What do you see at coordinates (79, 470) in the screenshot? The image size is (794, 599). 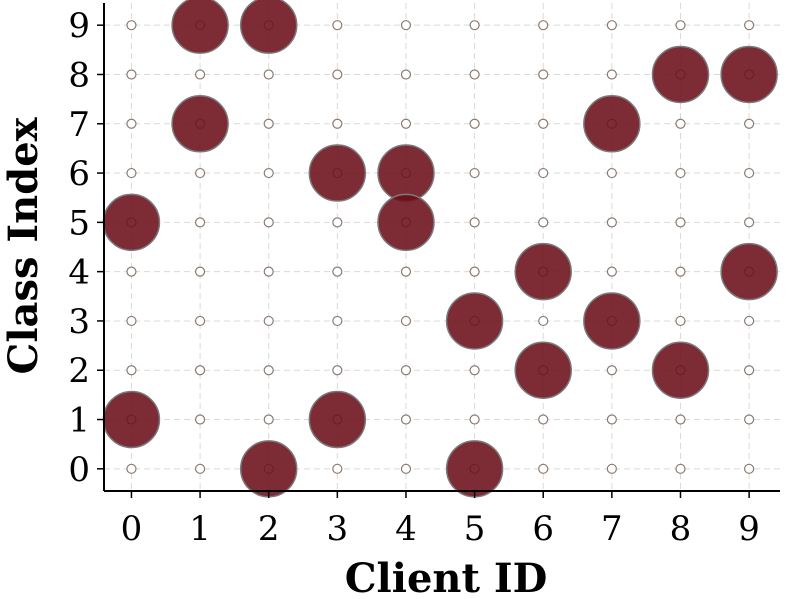 I see `y-tick-label: 0` at bounding box center [79, 470].